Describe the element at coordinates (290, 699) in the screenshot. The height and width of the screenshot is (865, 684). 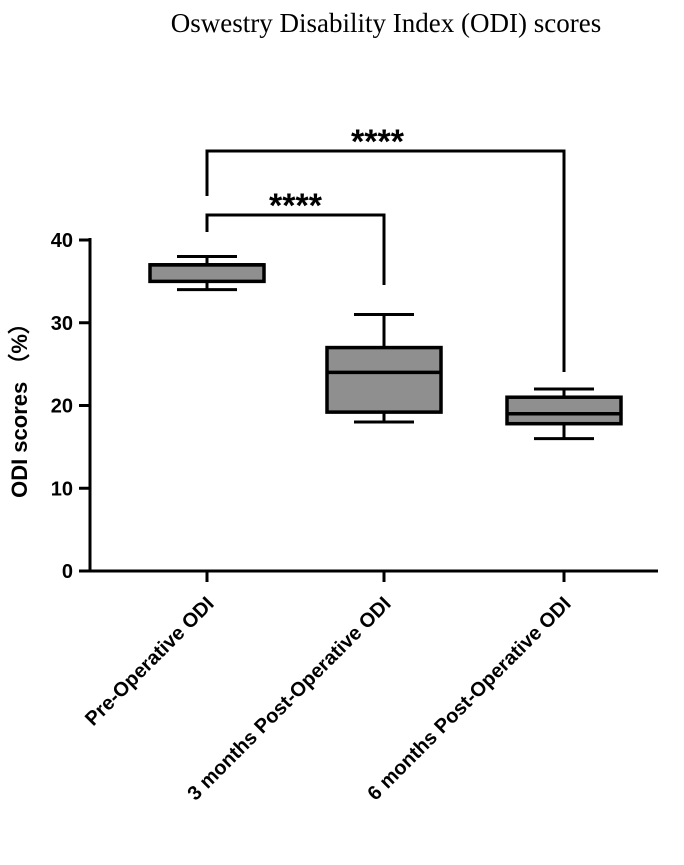
I see `x-tick-label: 3 months Post-Operative ODI` at that location.